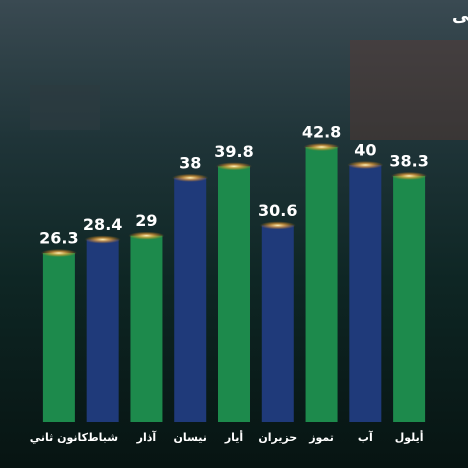 The height and width of the screenshot is (468, 468). Describe the element at coordinates (146, 220) in the screenshot. I see `value-label: 29` at that location.